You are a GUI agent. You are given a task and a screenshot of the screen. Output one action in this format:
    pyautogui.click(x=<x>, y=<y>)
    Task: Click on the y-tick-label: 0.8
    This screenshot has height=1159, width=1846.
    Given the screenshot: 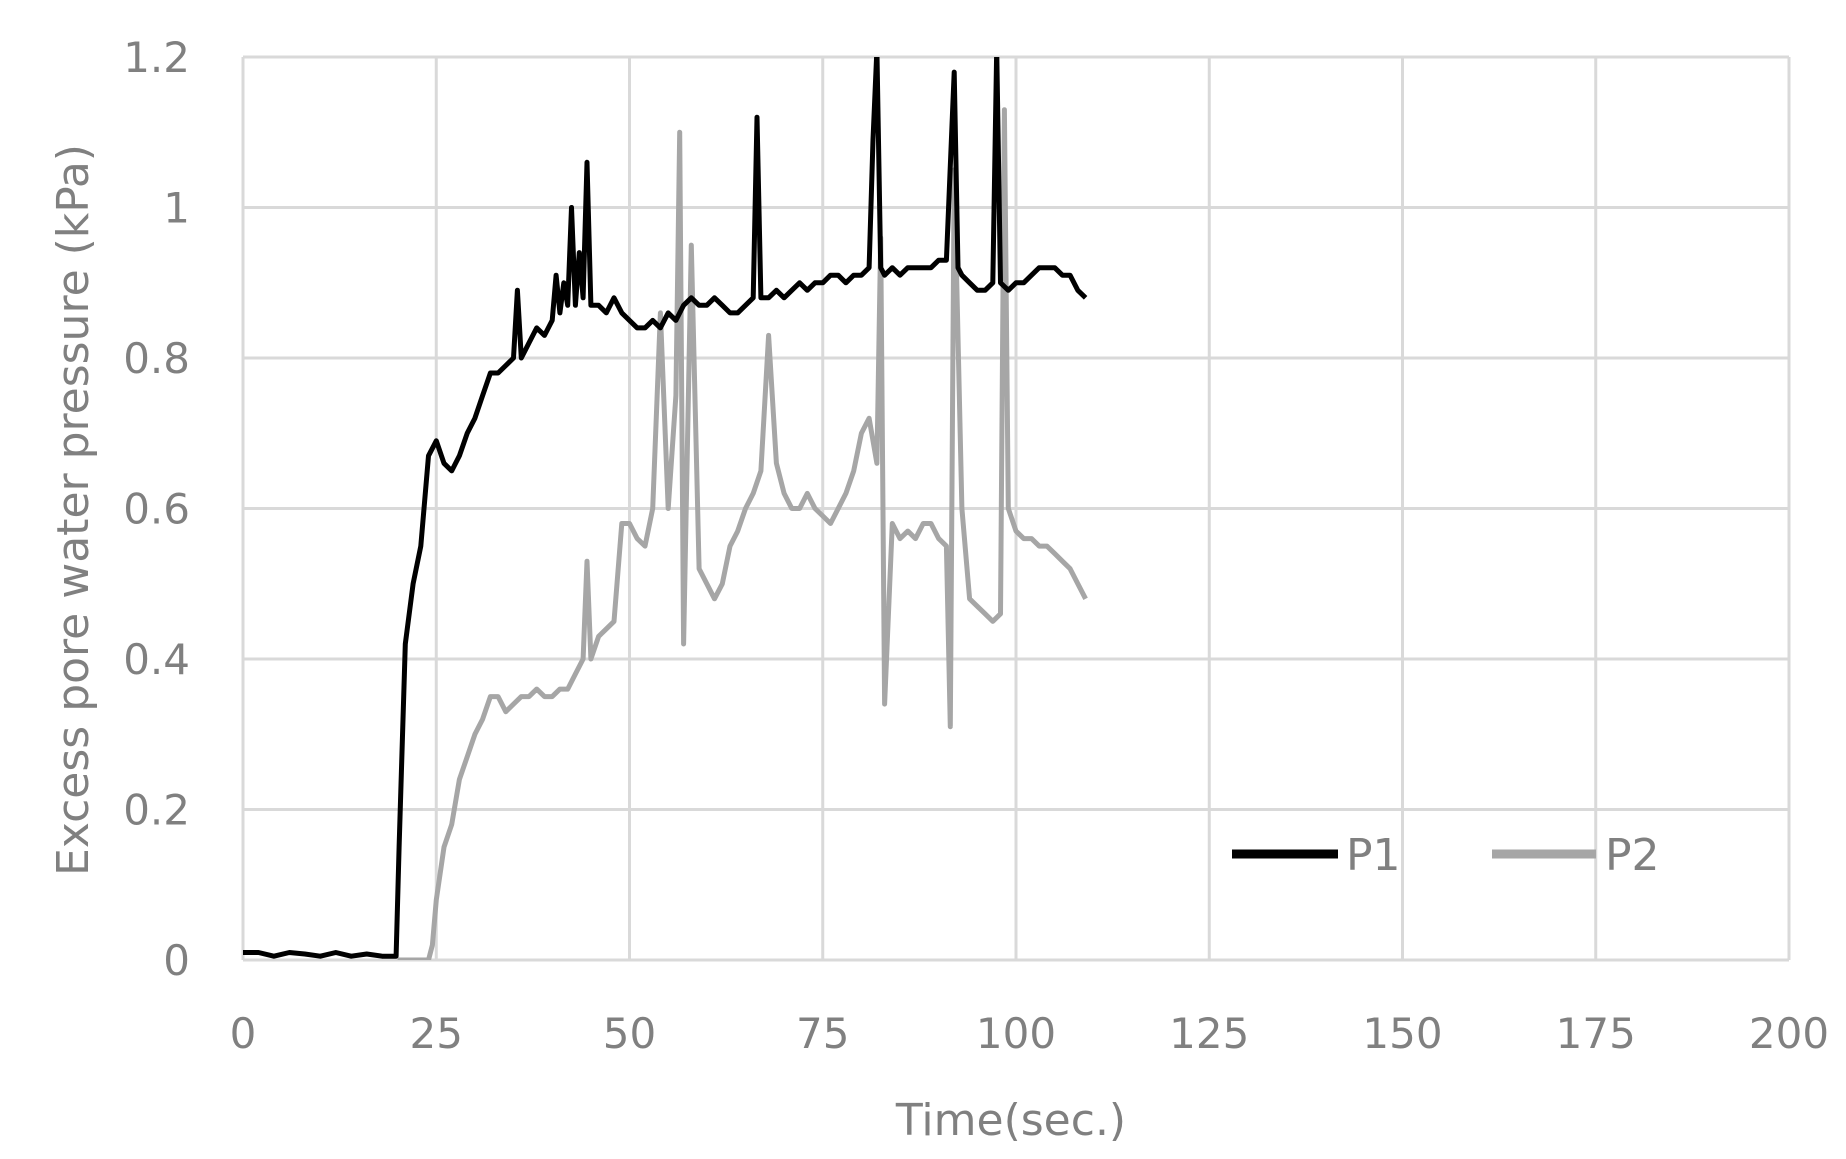 What is the action you would take?
    pyautogui.click(x=156, y=358)
    